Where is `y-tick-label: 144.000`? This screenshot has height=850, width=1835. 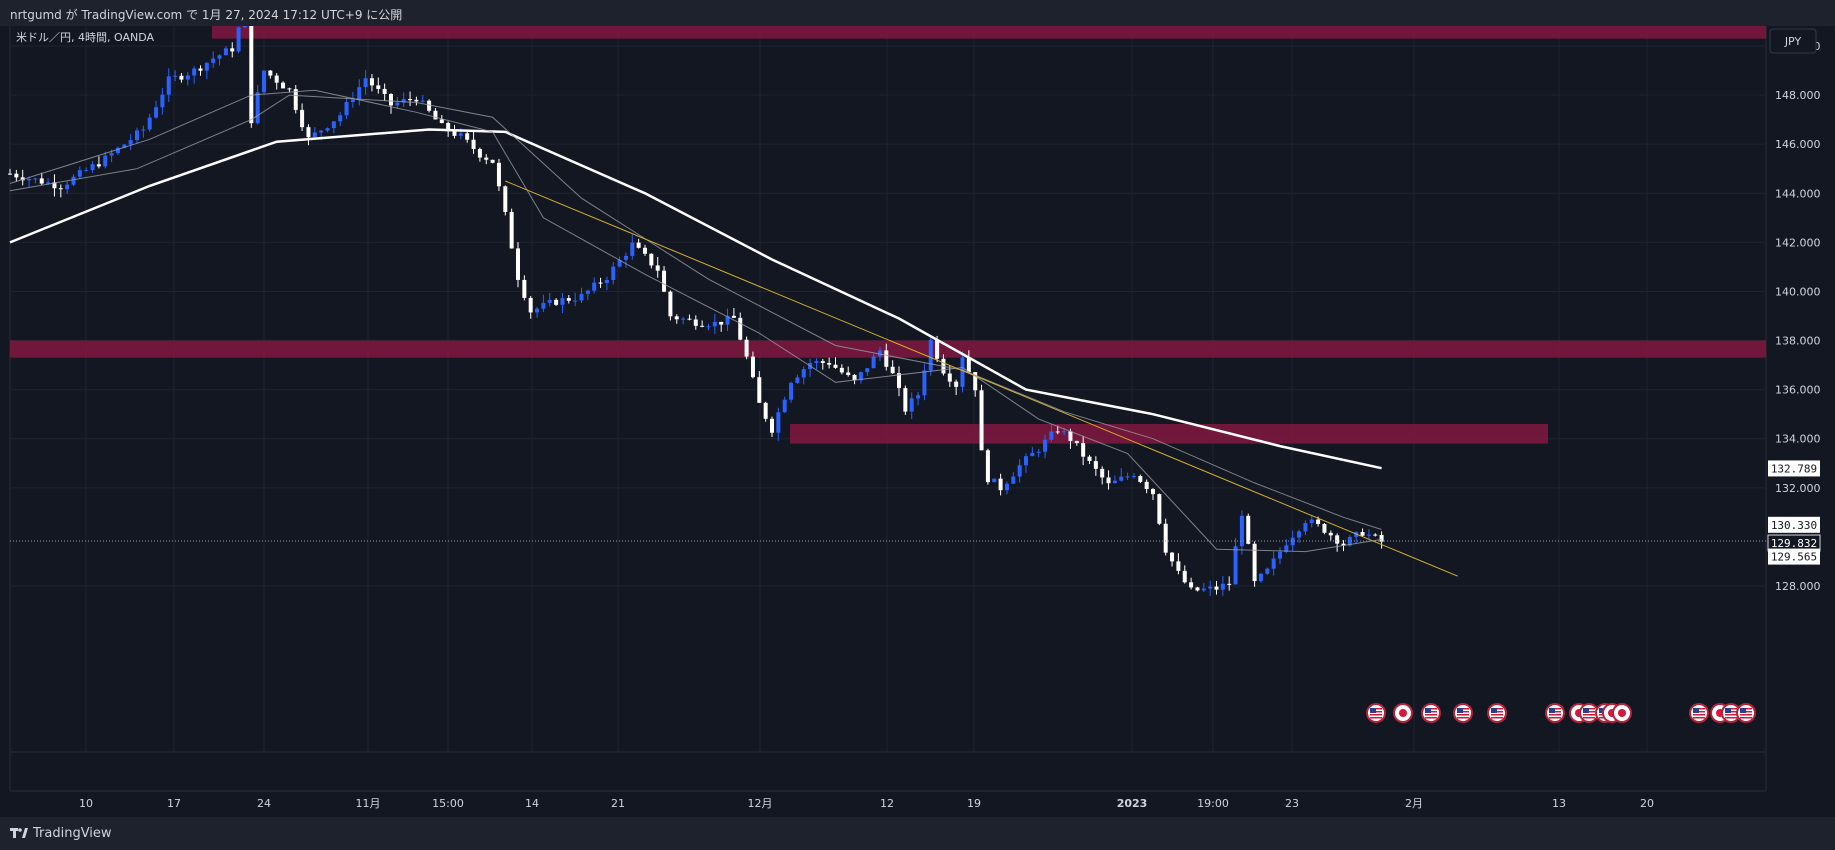
y-tick-label: 144.000 is located at coordinates (1798, 193).